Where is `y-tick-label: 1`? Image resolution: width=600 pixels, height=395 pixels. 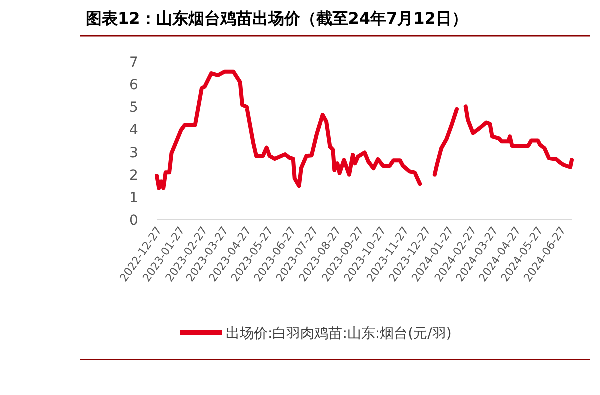 y-tick-label: 1 is located at coordinates (134, 198).